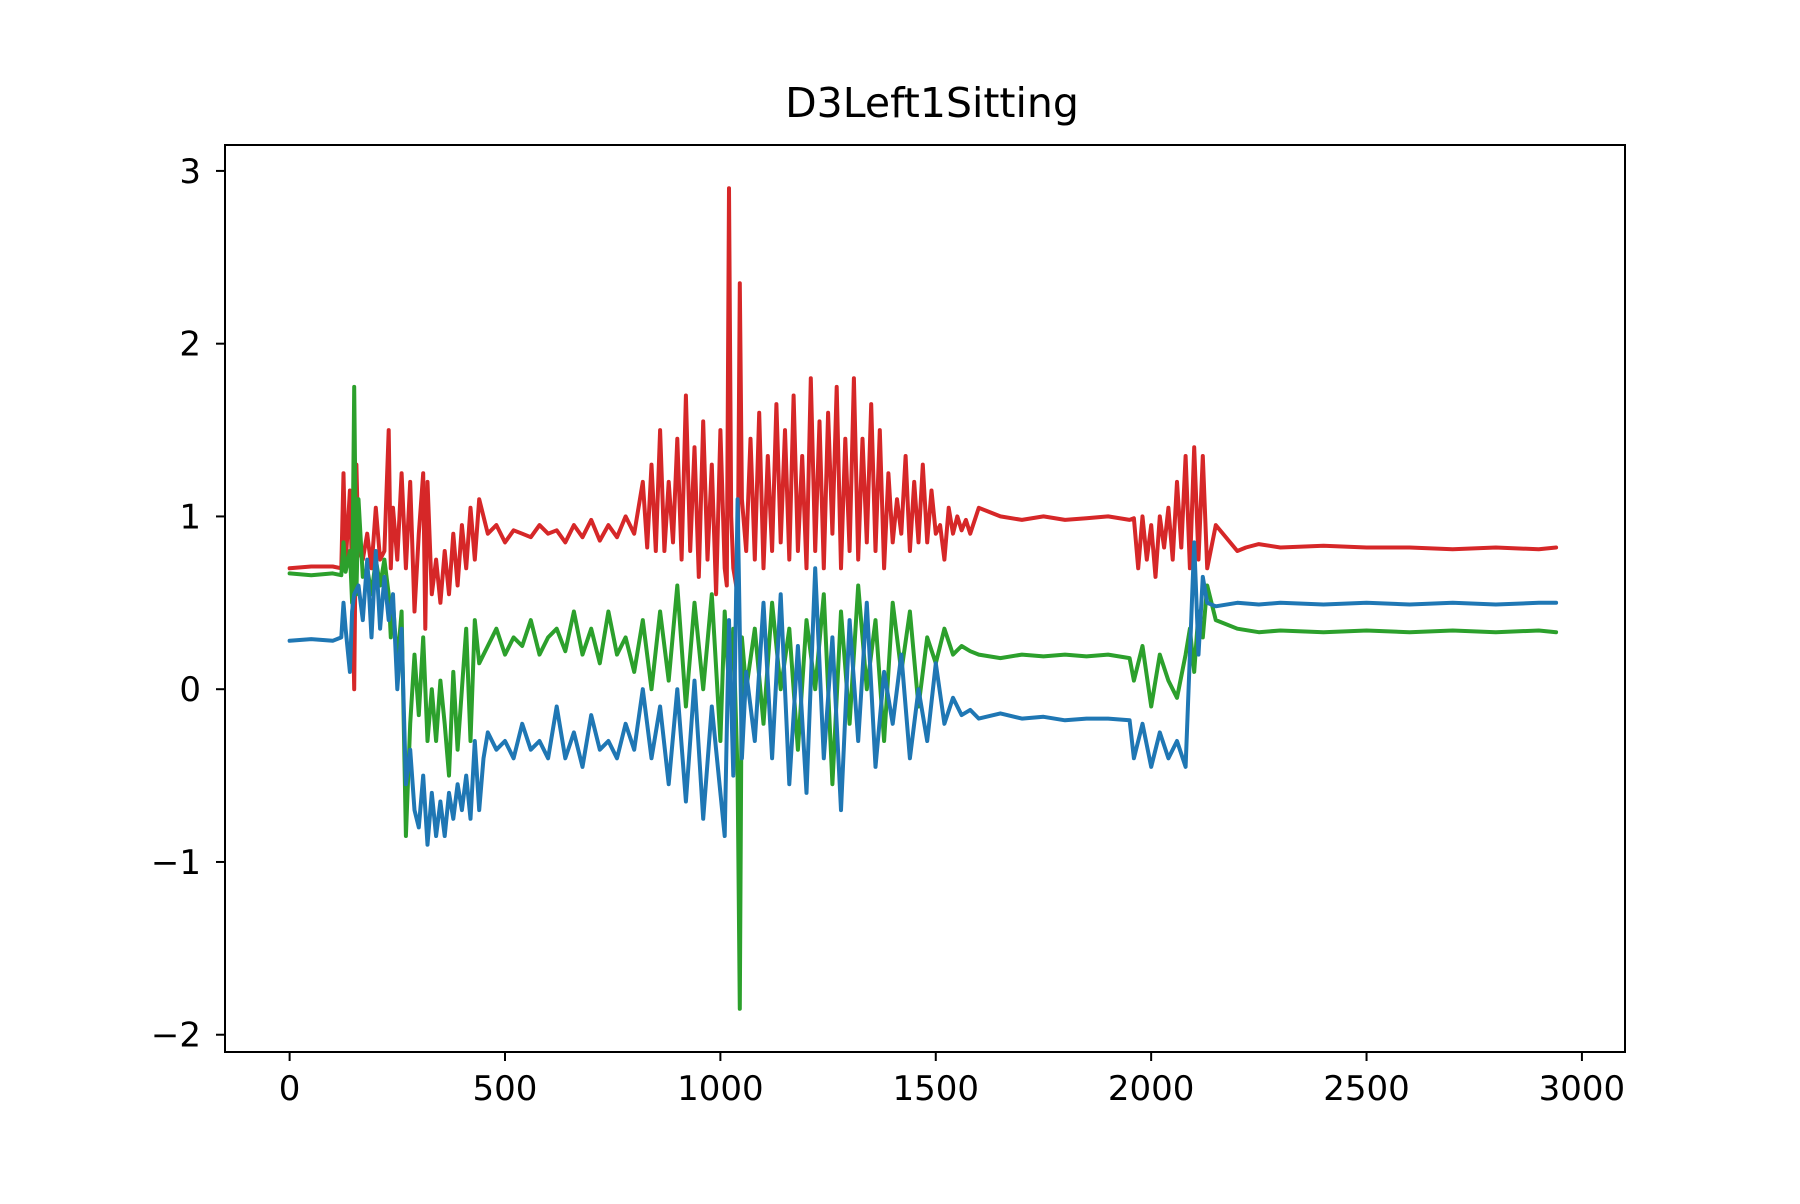 Image resolution: width=1800 pixels, height=1204 pixels. I want to click on x-tick-label: 3000, so click(1582, 1089).